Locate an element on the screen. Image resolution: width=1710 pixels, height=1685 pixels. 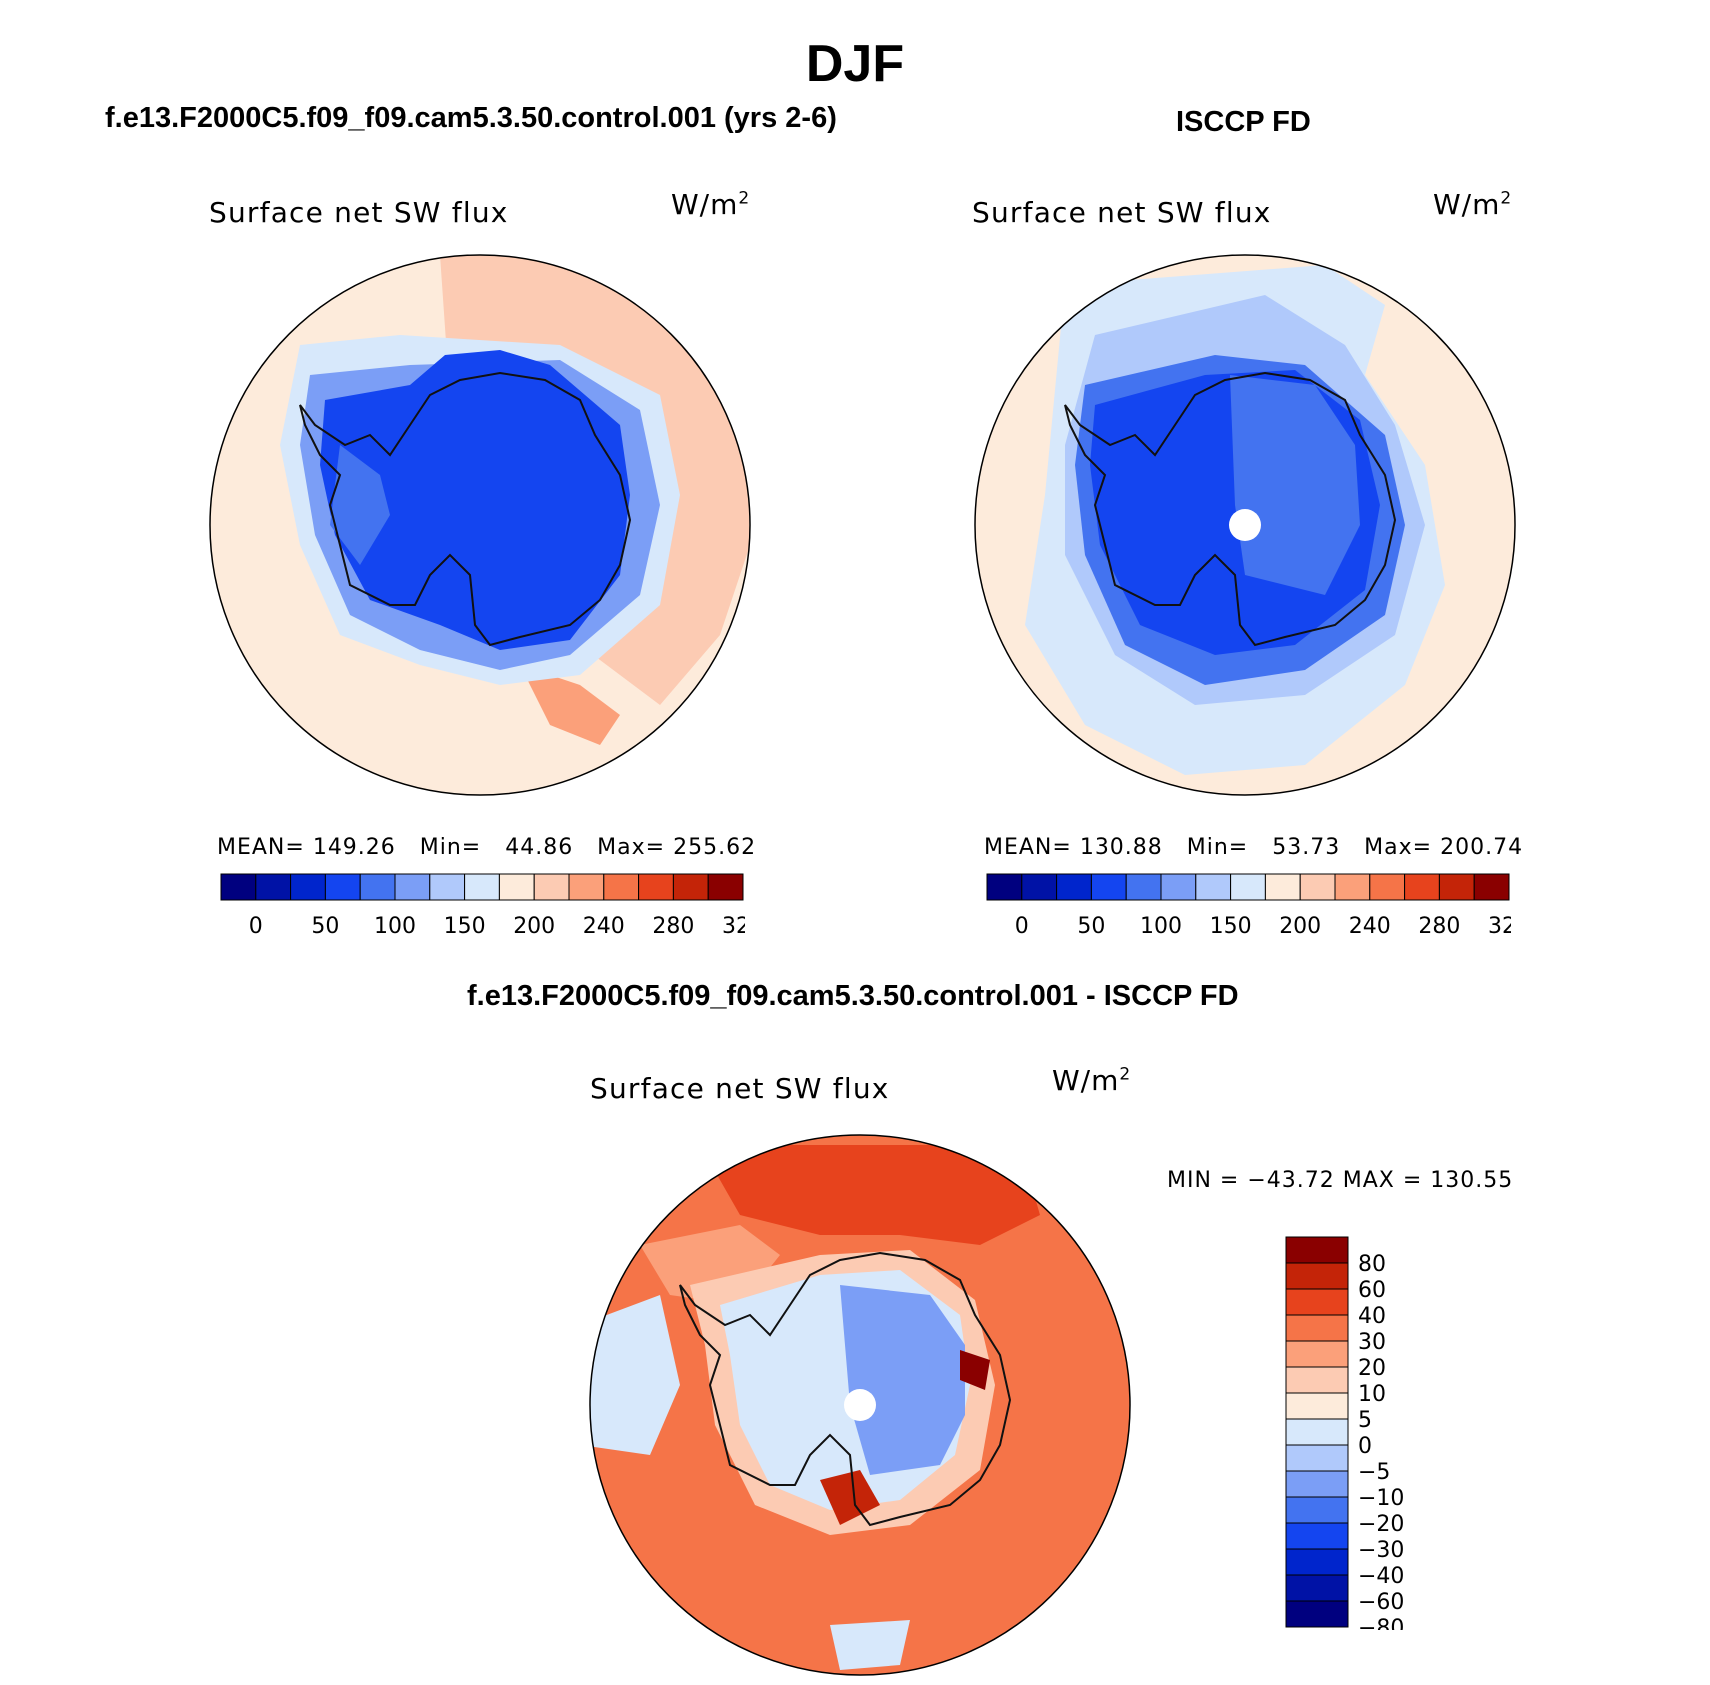
diff-colorbar-tick-label: −40 is located at coordinates (1381, 1576).